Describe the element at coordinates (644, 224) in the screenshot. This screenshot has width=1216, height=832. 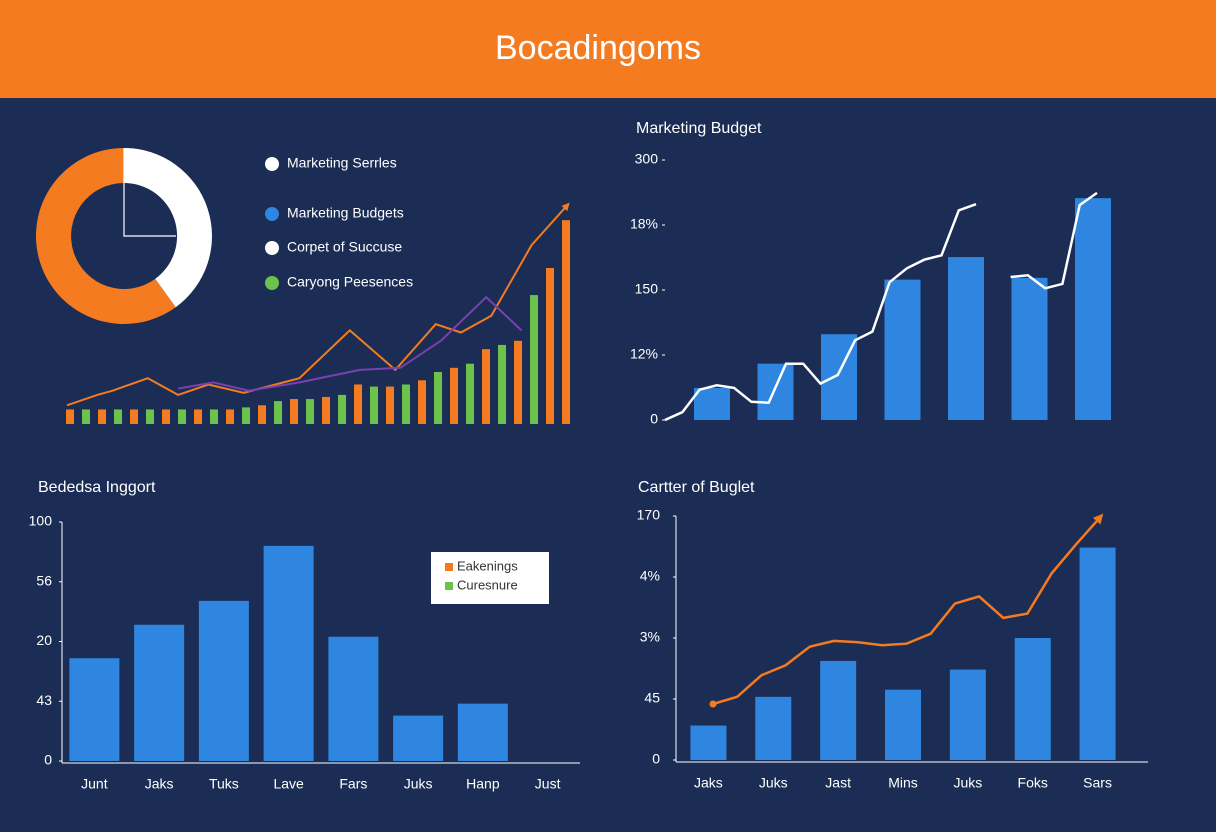
I see `y-tick-label: 18%` at that location.